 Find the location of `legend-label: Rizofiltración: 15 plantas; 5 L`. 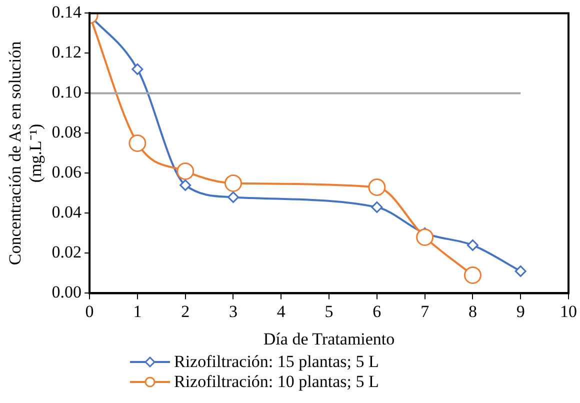

legend-label: Rizofiltración: 15 plantas; 5 L is located at coordinates (276, 362).